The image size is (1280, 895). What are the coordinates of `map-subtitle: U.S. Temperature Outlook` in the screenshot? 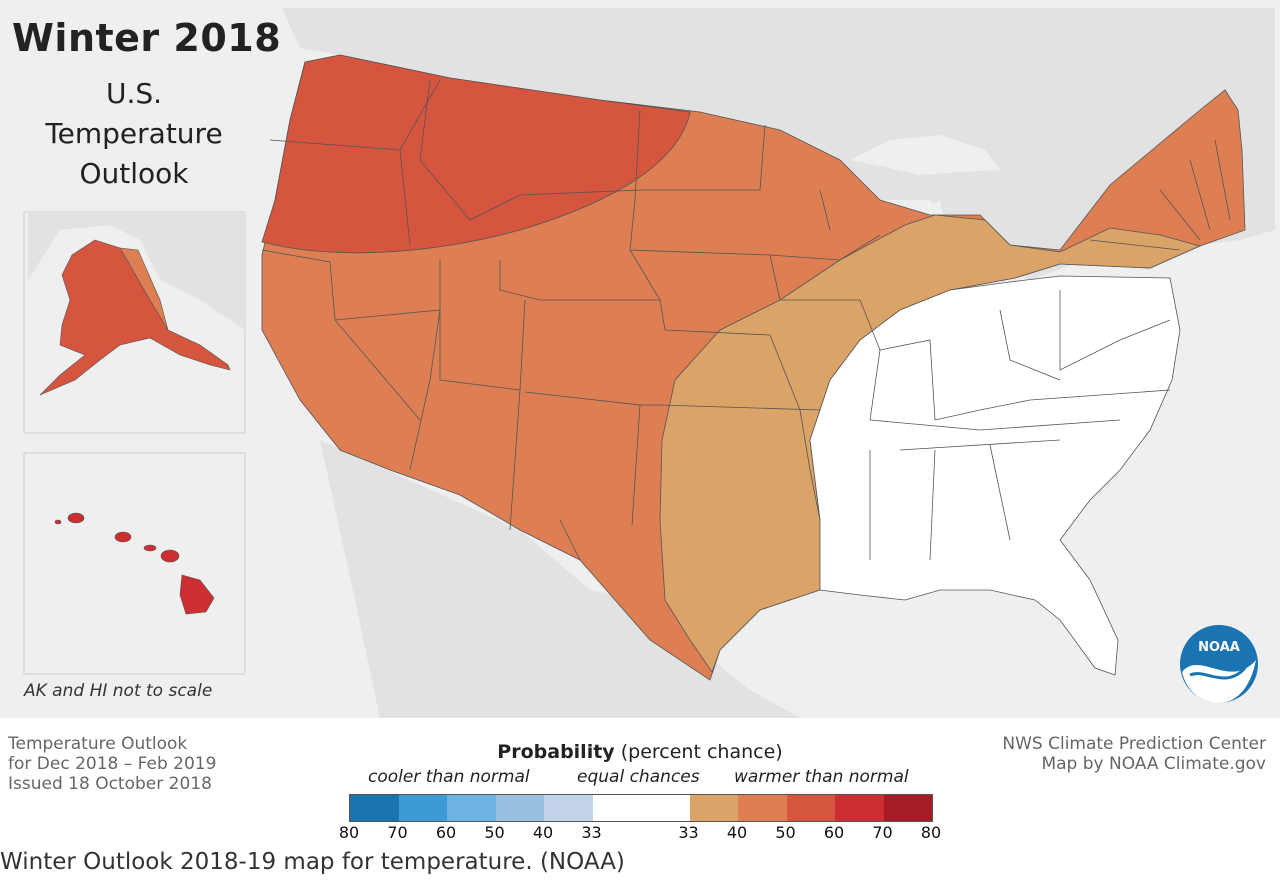 It's located at (134, 134).